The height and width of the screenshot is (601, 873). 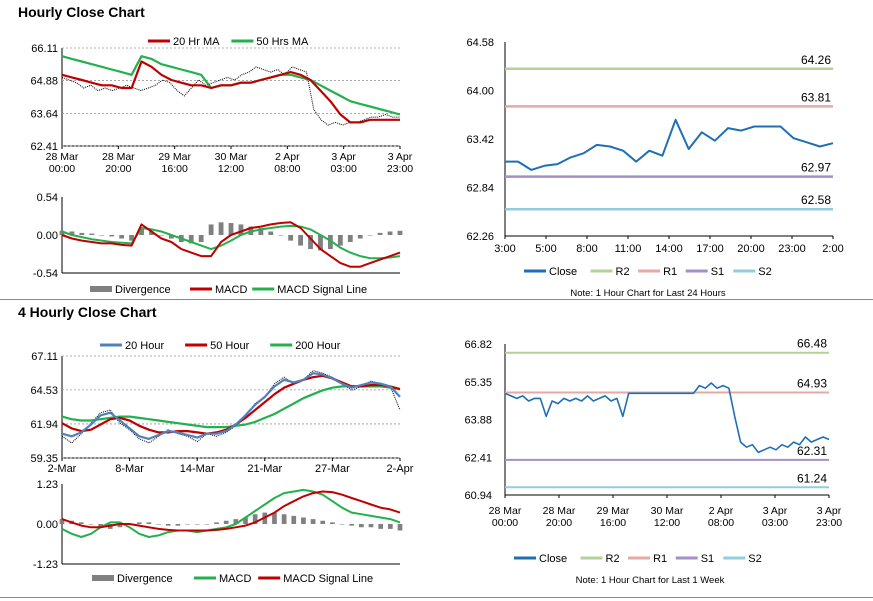 I want to click on h4-pivot-legend-label: S1, so click(x=707, y=559).